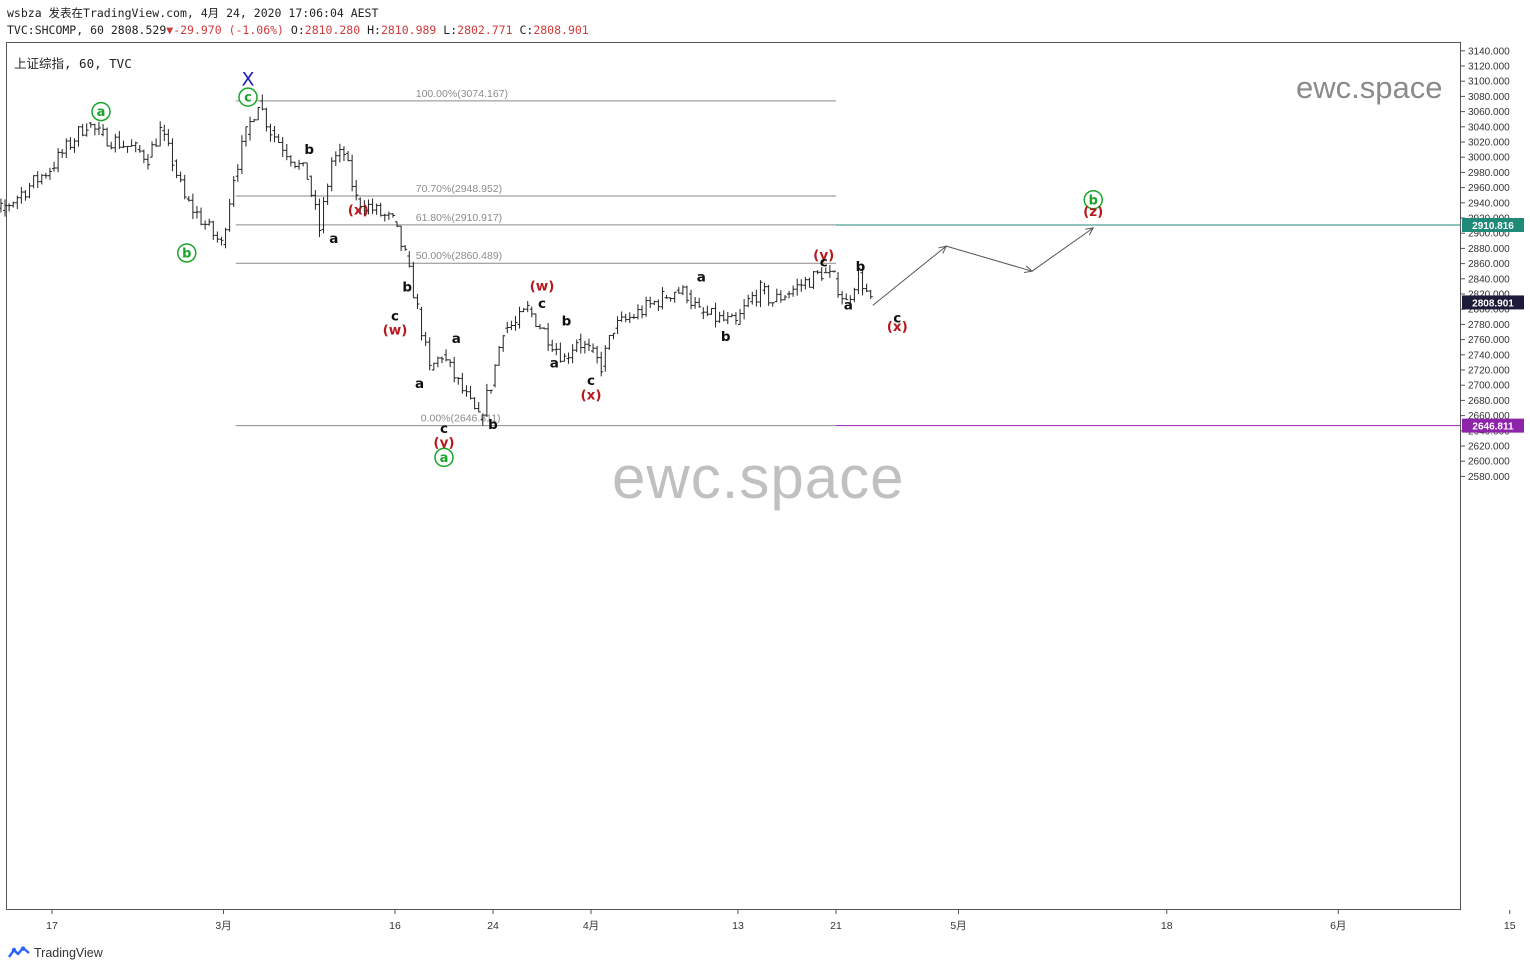  What do you see at coordinates (68, 953) in the screenshot?
I see `brand-label: TradingView` at bounding box center [68, 953].